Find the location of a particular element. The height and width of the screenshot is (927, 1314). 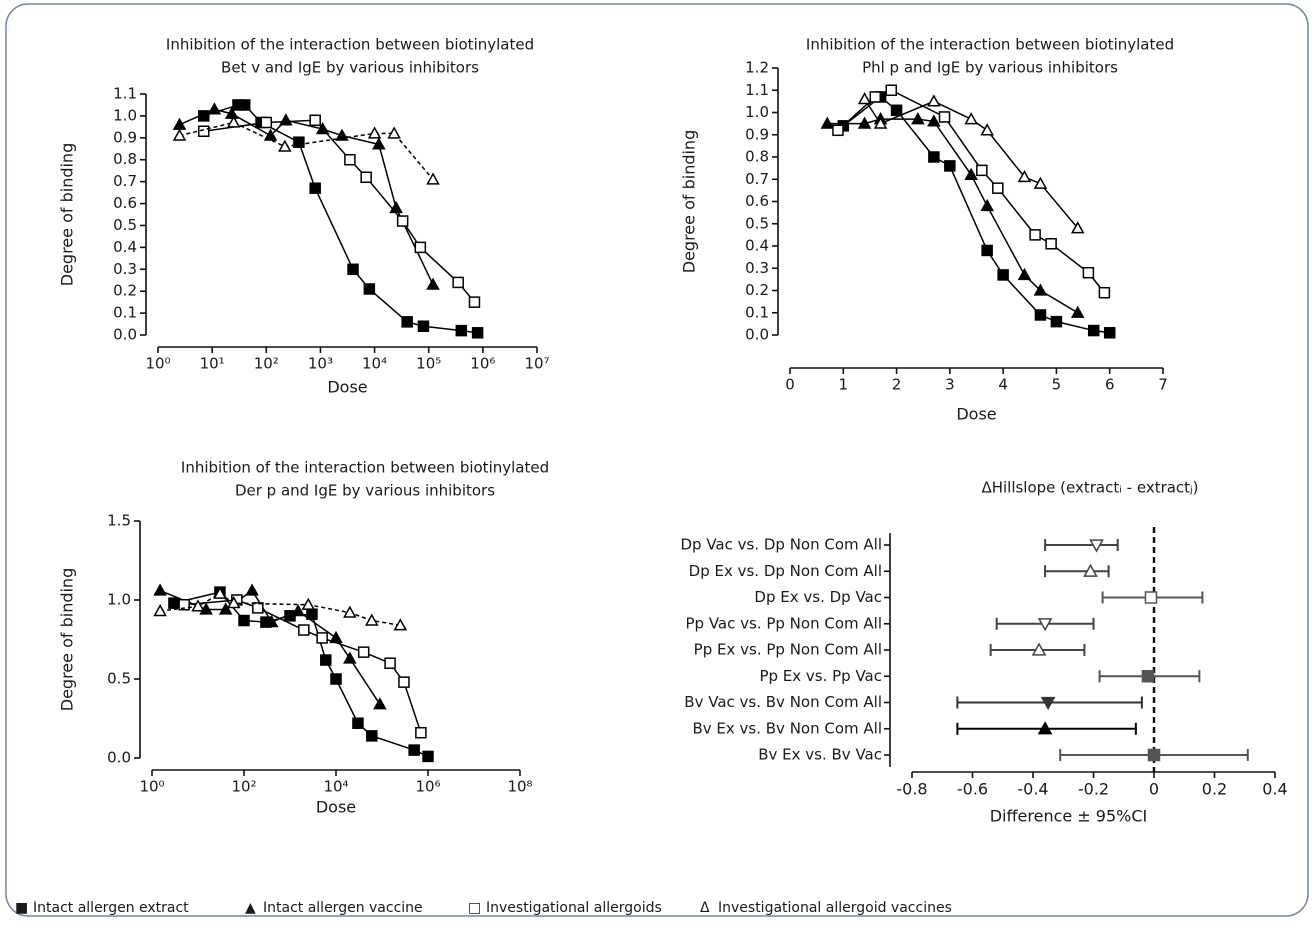

category-label: Pp Vac vs. Pp Non Com All is located at coordinates (783, 623).